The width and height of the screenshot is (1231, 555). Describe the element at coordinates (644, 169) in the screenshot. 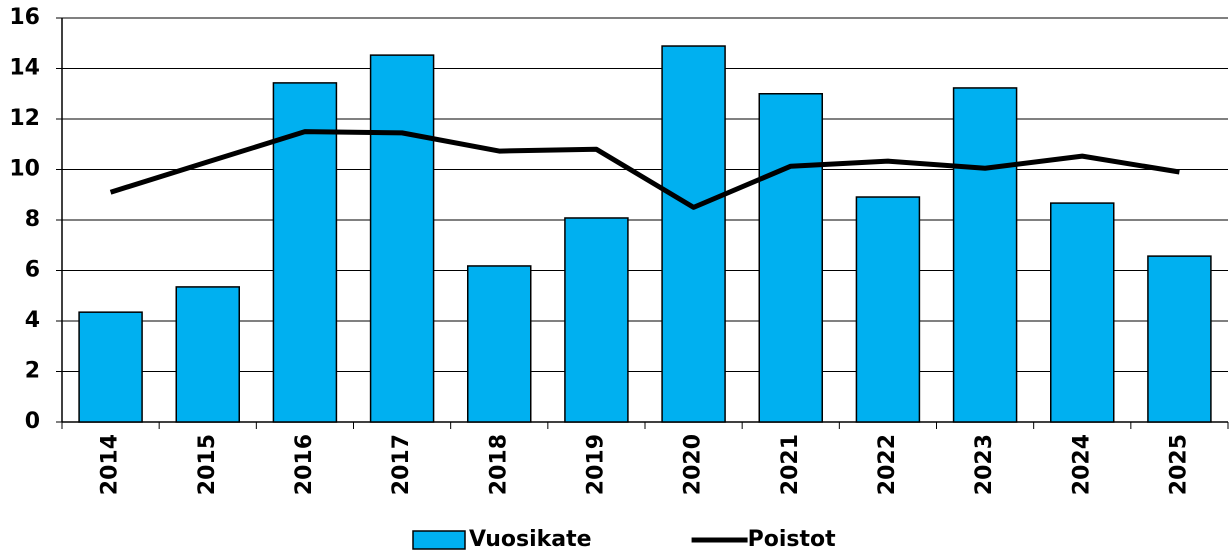

I see `line` at that location.